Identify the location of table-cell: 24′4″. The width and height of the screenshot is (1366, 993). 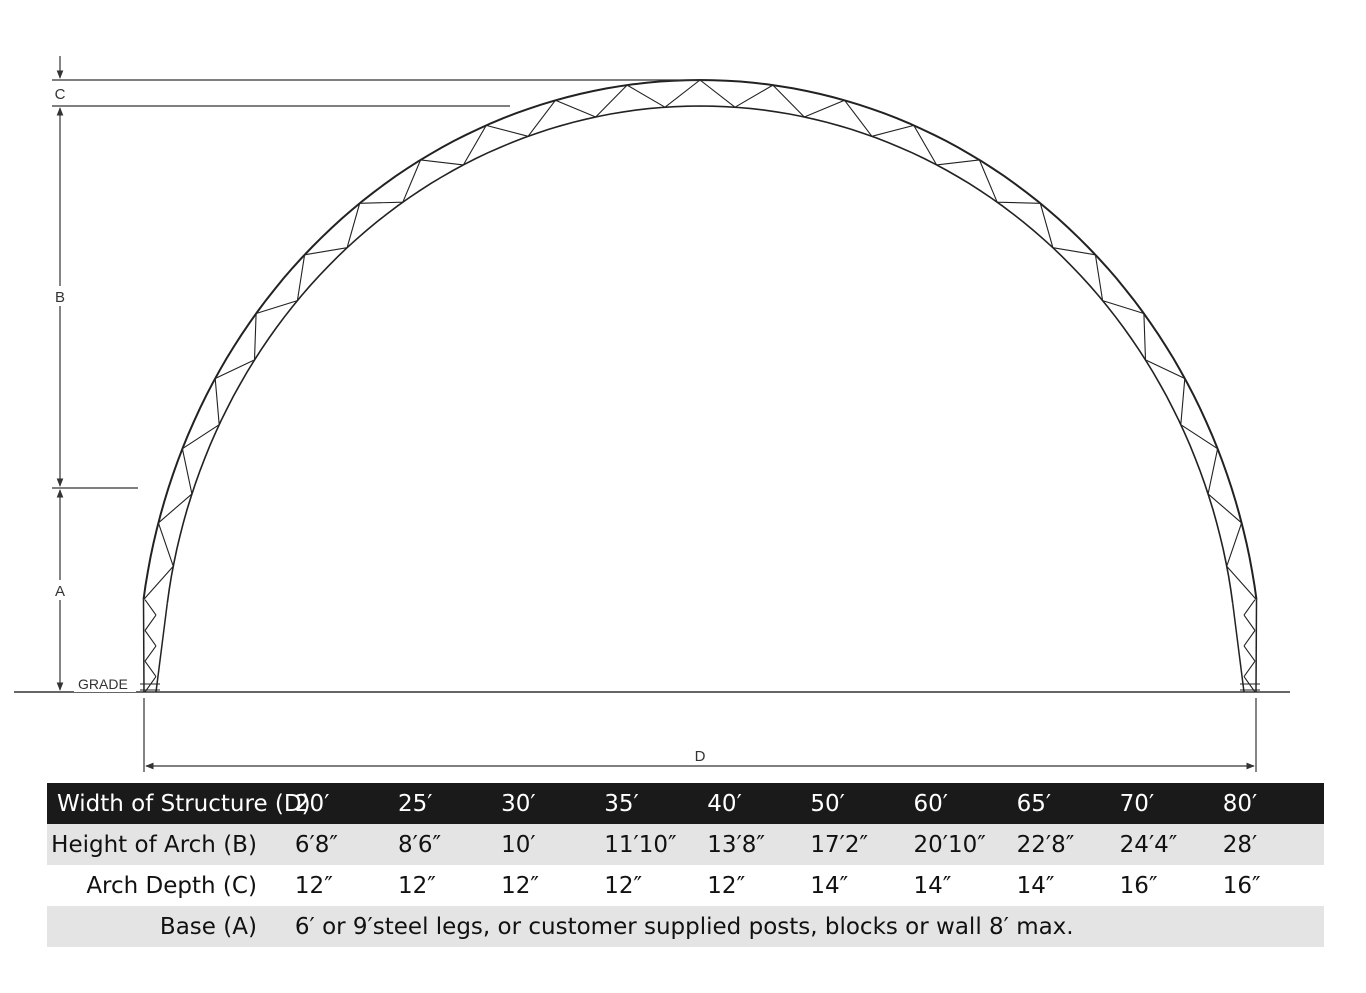
(1169, 844).